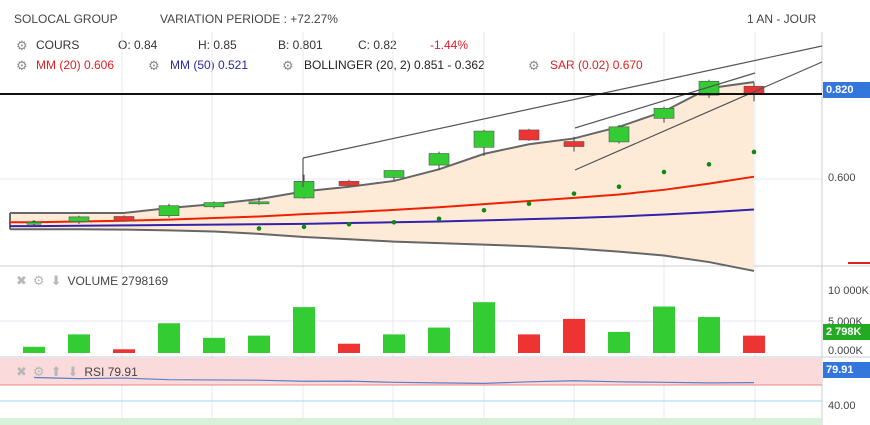 This screenshot has height=425, width=870. What do you see at coordinates (845, 351) in the screenshot?
I see `volume-axis-bottom: 0.000K` at bounding box center [845, 351].